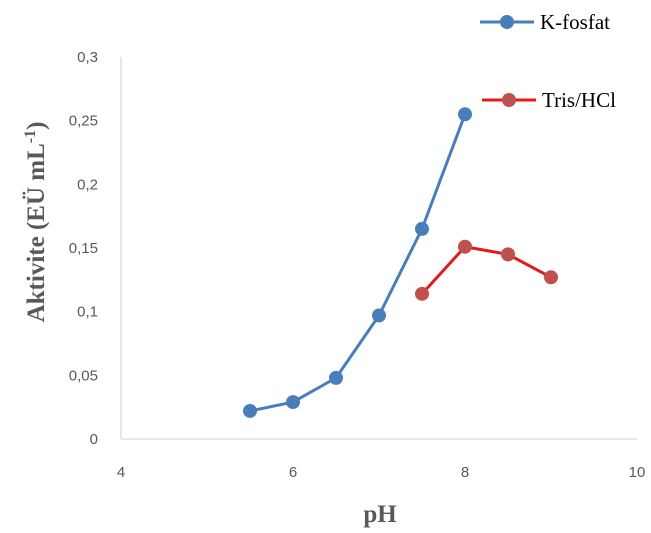 This screenshot has height=533, width=651. I want to click on series-Tris/HCl, so click(486, 270).